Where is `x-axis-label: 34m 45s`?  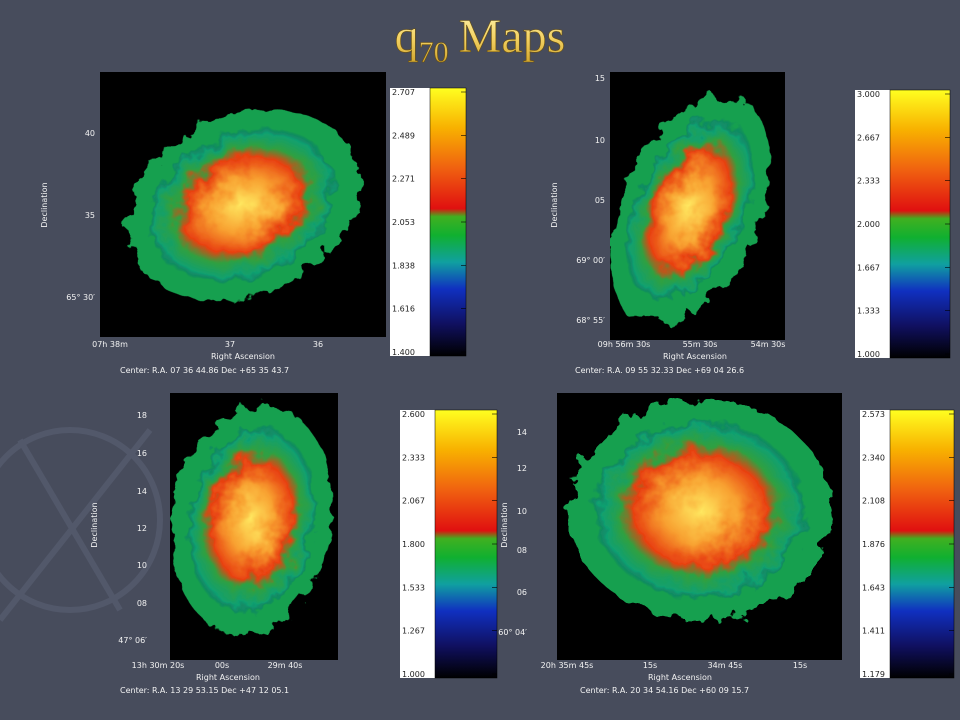
x-axis-label: 34m 45s is located at coordinates (725, 665).